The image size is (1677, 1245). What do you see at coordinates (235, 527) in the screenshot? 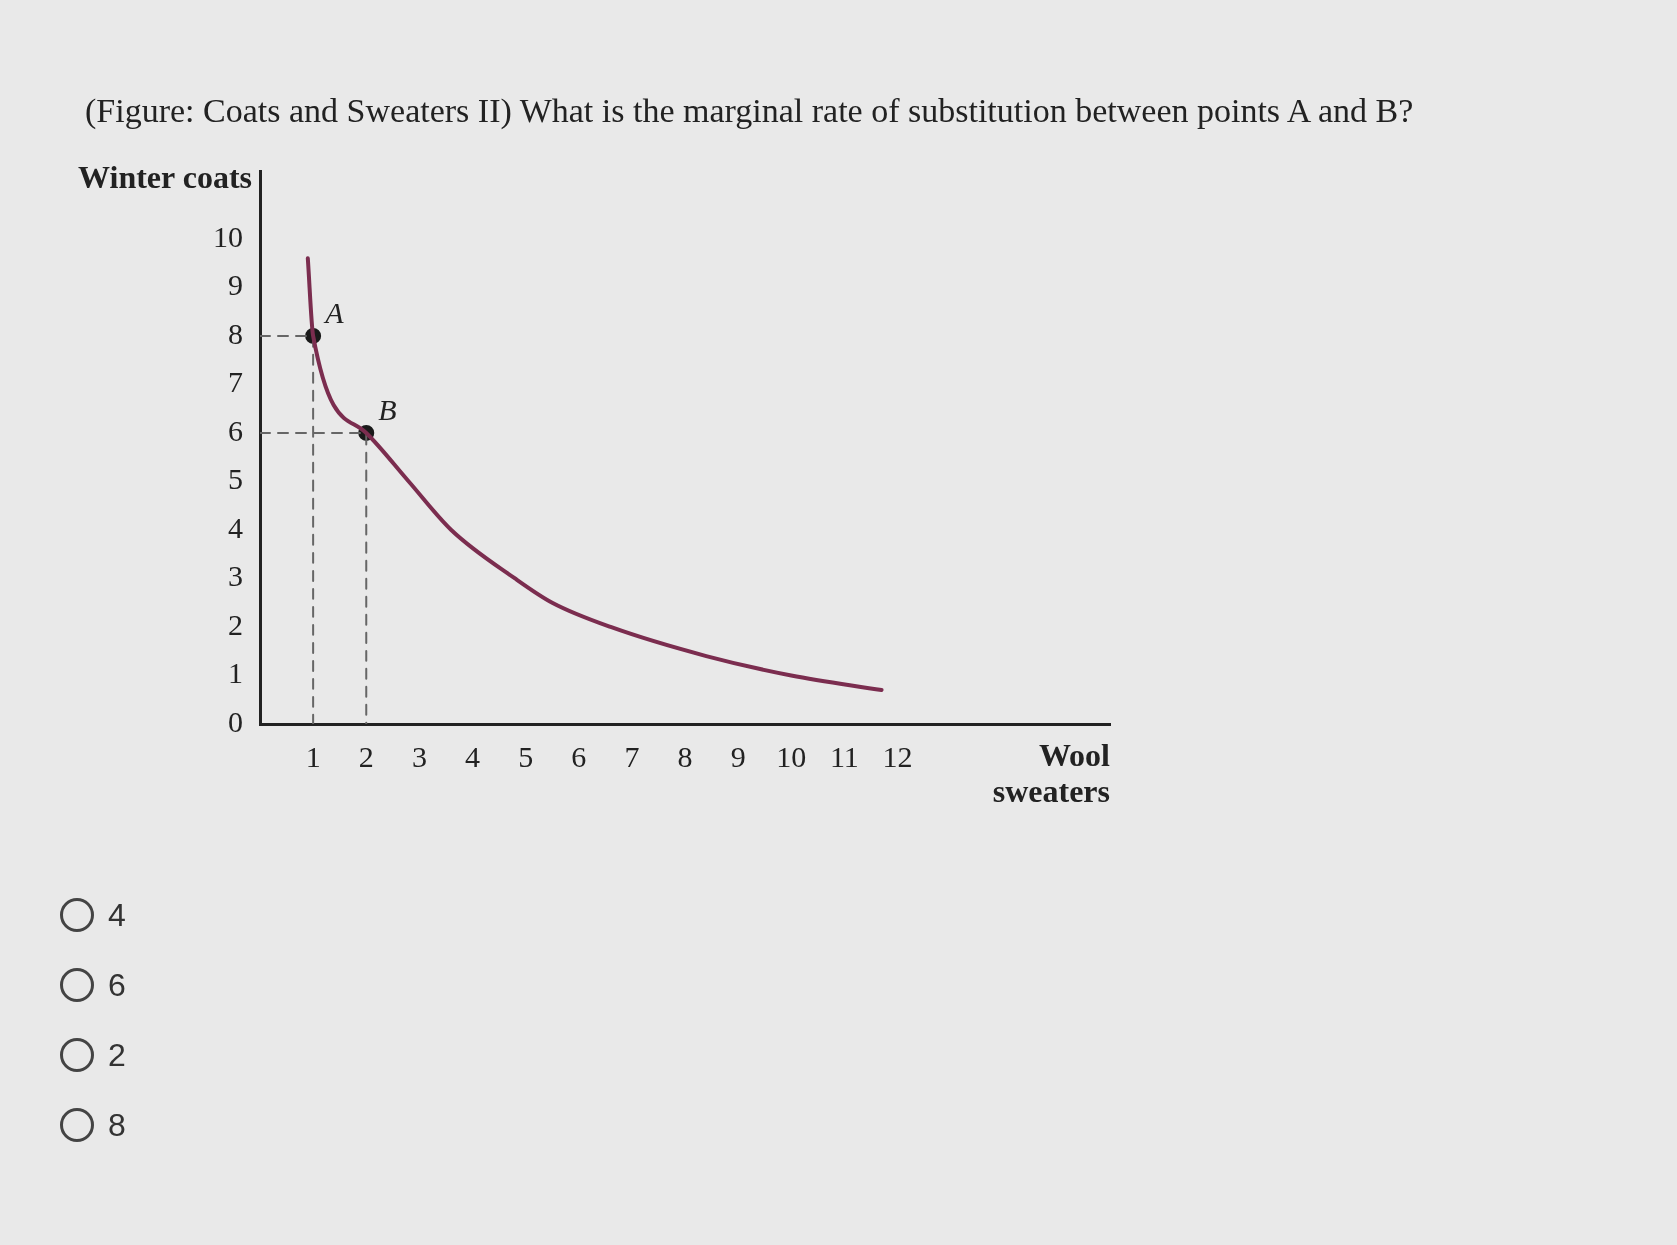
I see `y-tick-label: 4` at bounding box center [235, 527].